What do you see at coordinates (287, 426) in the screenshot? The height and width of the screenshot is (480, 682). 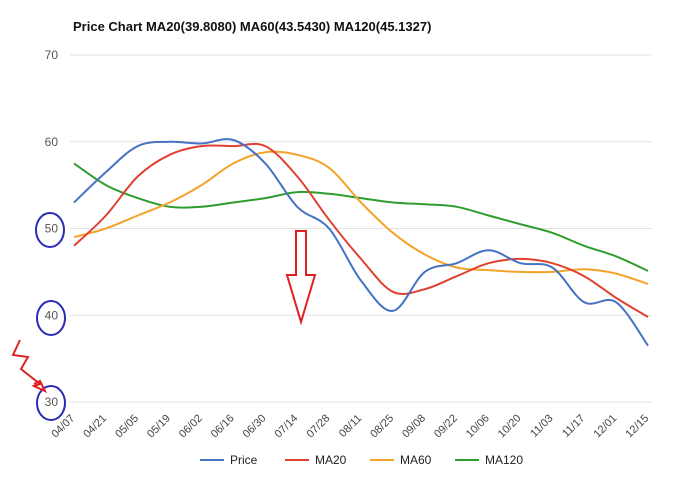 I see `x-tick-label: 07/14` at bounding box center [287, 426].